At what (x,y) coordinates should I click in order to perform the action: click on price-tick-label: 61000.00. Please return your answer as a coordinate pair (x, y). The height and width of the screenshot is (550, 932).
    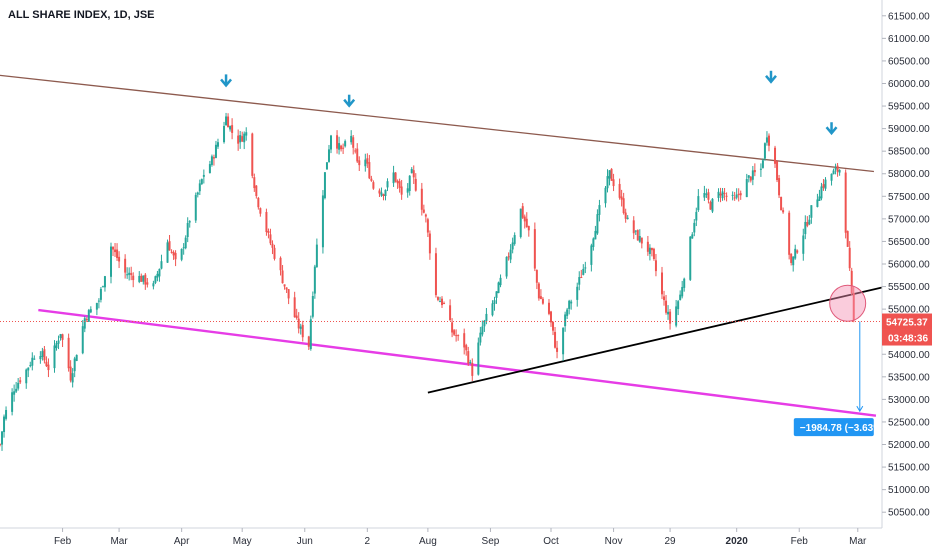
    Looking at the image, I should click on (909, 39).